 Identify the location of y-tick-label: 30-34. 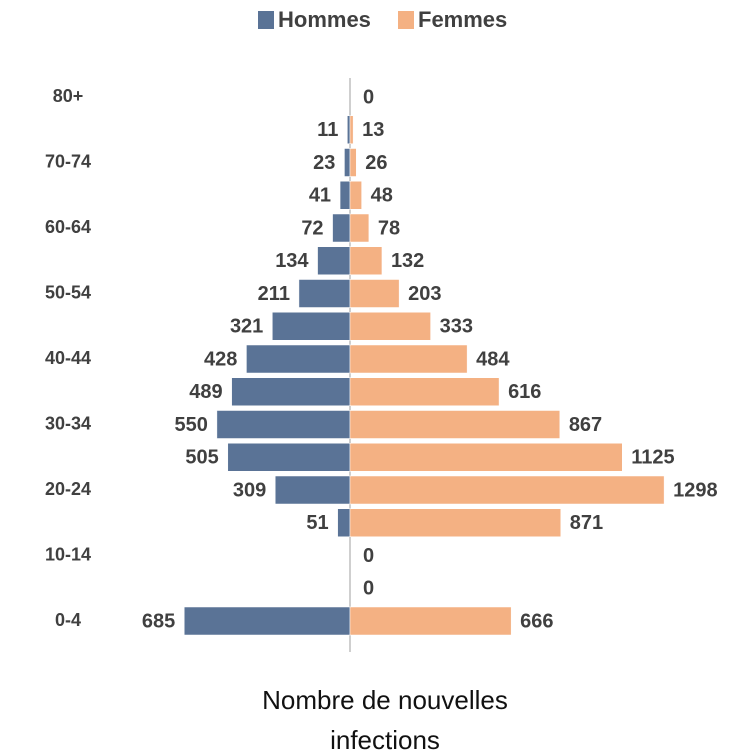
(68, 423).